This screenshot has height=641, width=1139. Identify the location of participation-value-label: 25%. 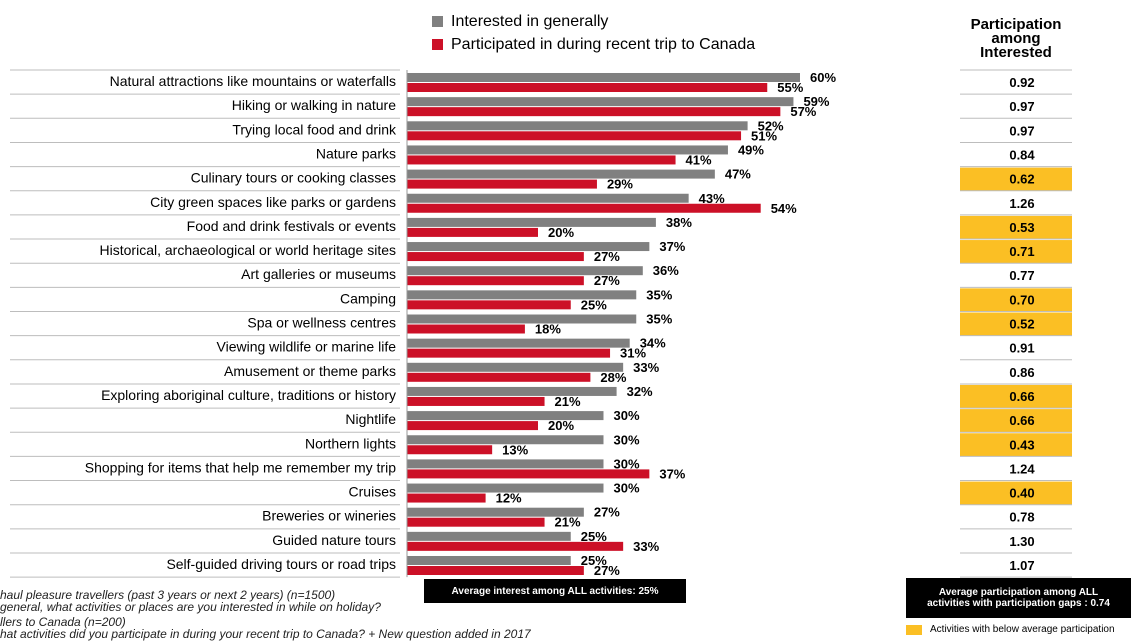
(594, 304).